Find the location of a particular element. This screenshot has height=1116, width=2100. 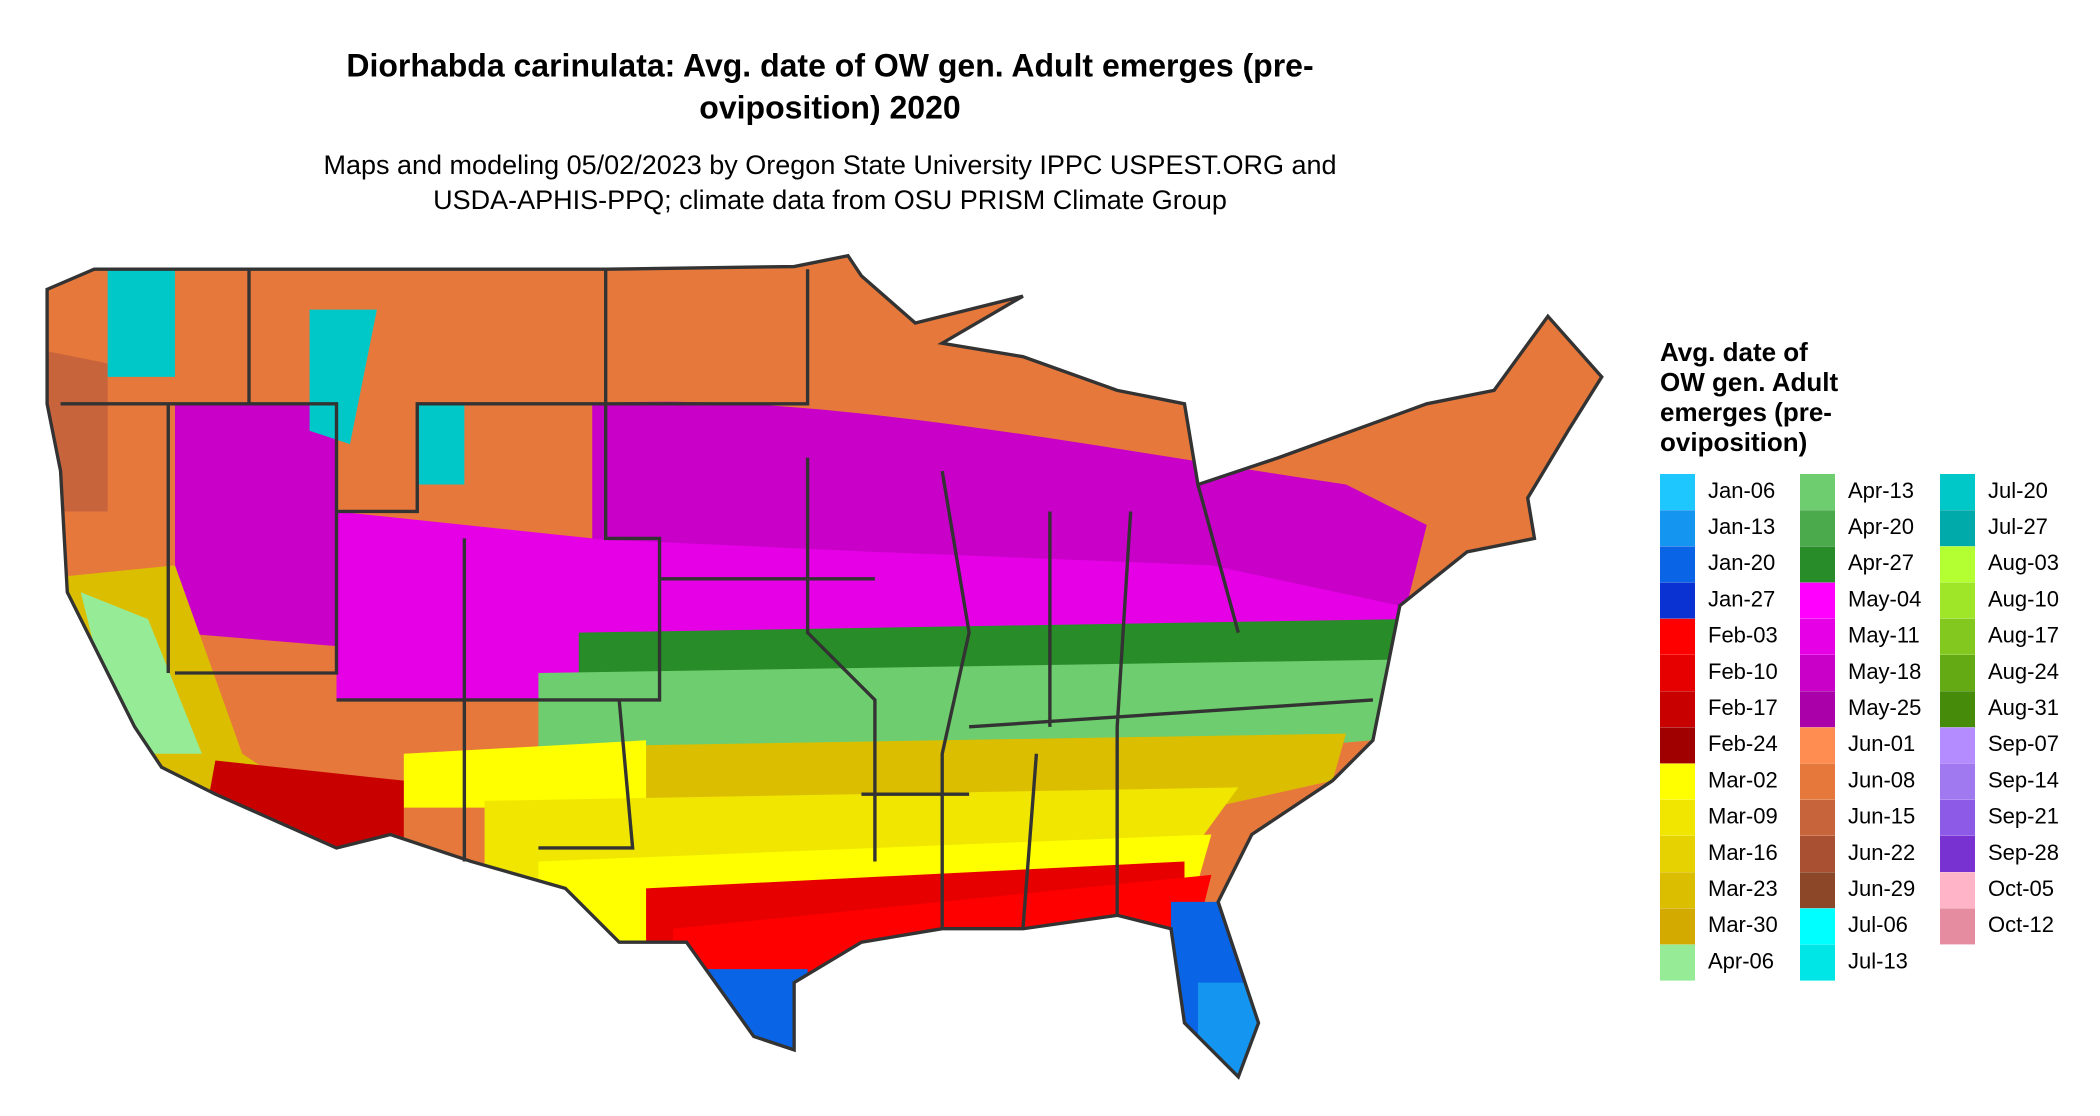

legend-label: Mar-30 is located at coordinates (1743, 924).